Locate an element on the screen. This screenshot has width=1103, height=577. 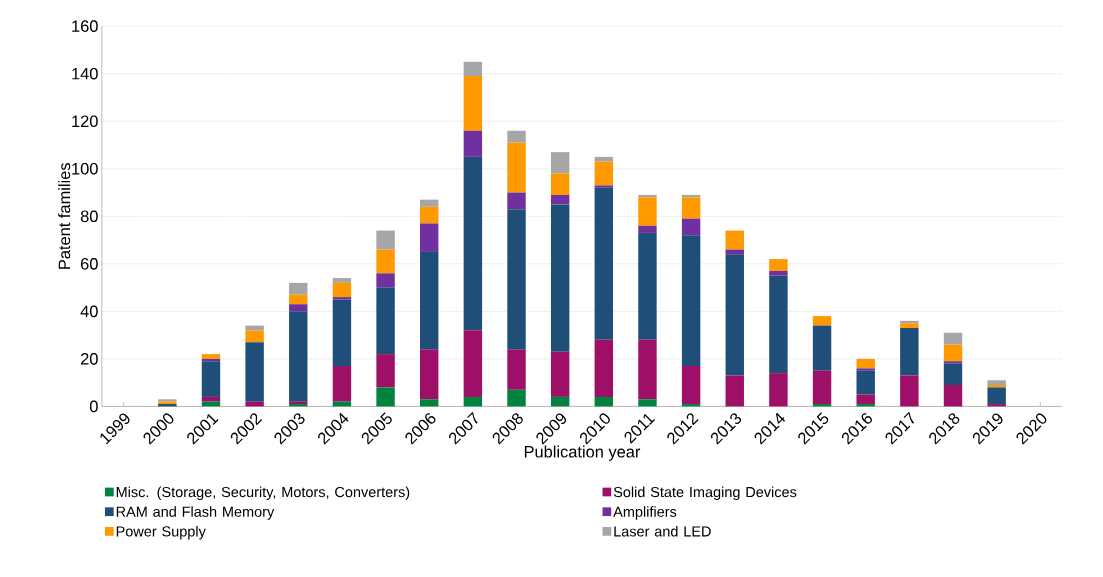
legend-label: Amplifiers is located at coordinates (645, 513).